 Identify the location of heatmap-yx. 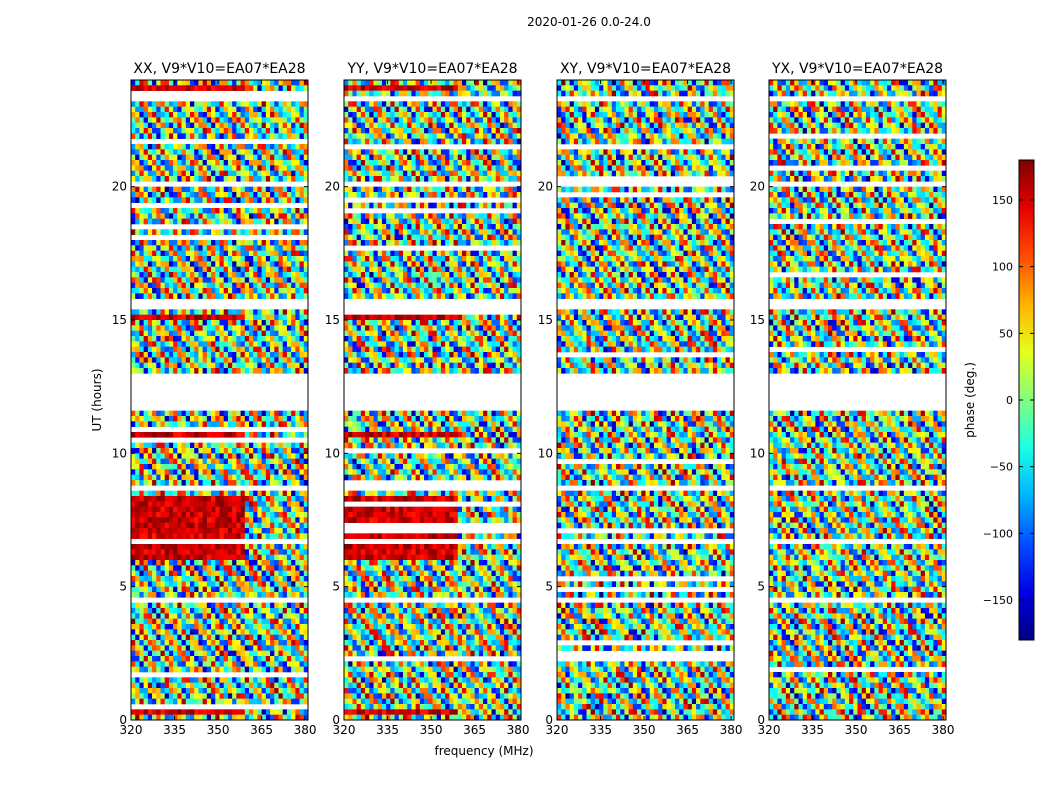
(857, 400).